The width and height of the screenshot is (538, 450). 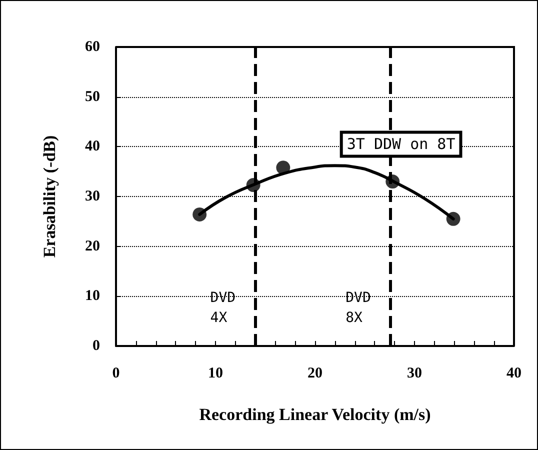 What do you see at coordinates (92, 146) in the screenshot?
I see `y-tick-label: 40` at bounding box center [92, 146].